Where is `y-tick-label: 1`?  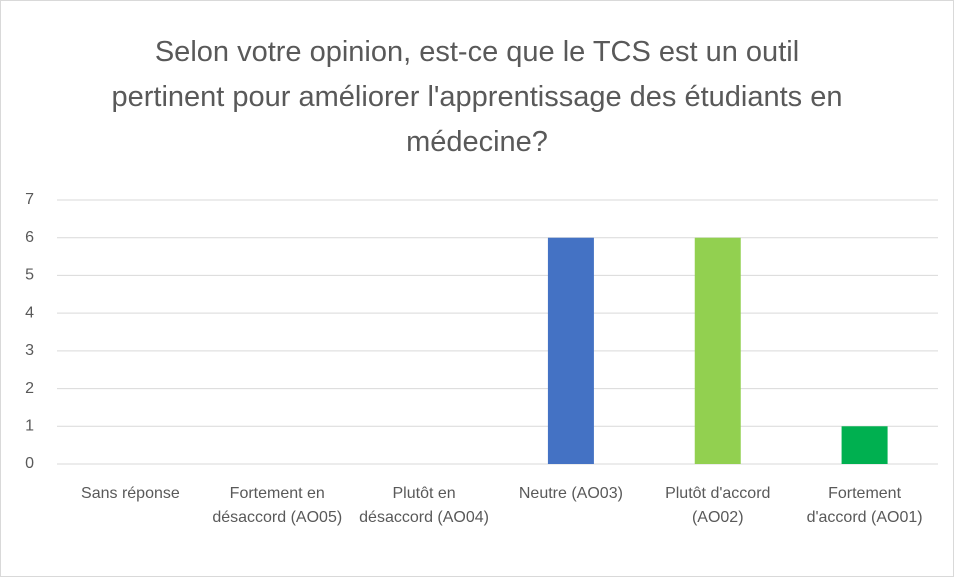
y-tick-label: 1 is located at coordinates (29, 426).